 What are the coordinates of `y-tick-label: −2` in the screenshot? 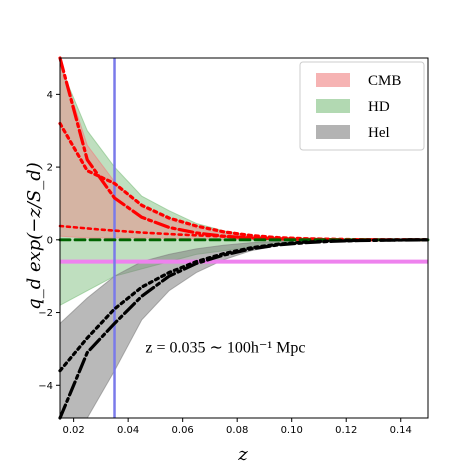 It's located at (45, 313).